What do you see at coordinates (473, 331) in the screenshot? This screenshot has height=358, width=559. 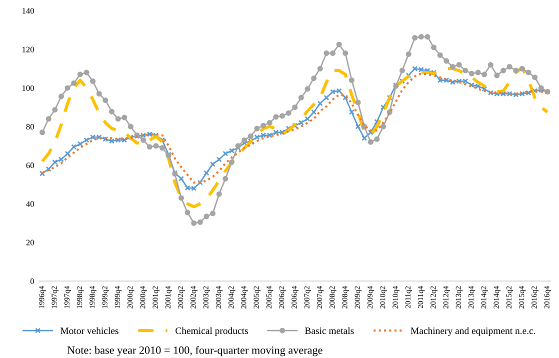 I see `legend-label: Machinery and equipment n.e.c.` at bounding box center [473, 331].